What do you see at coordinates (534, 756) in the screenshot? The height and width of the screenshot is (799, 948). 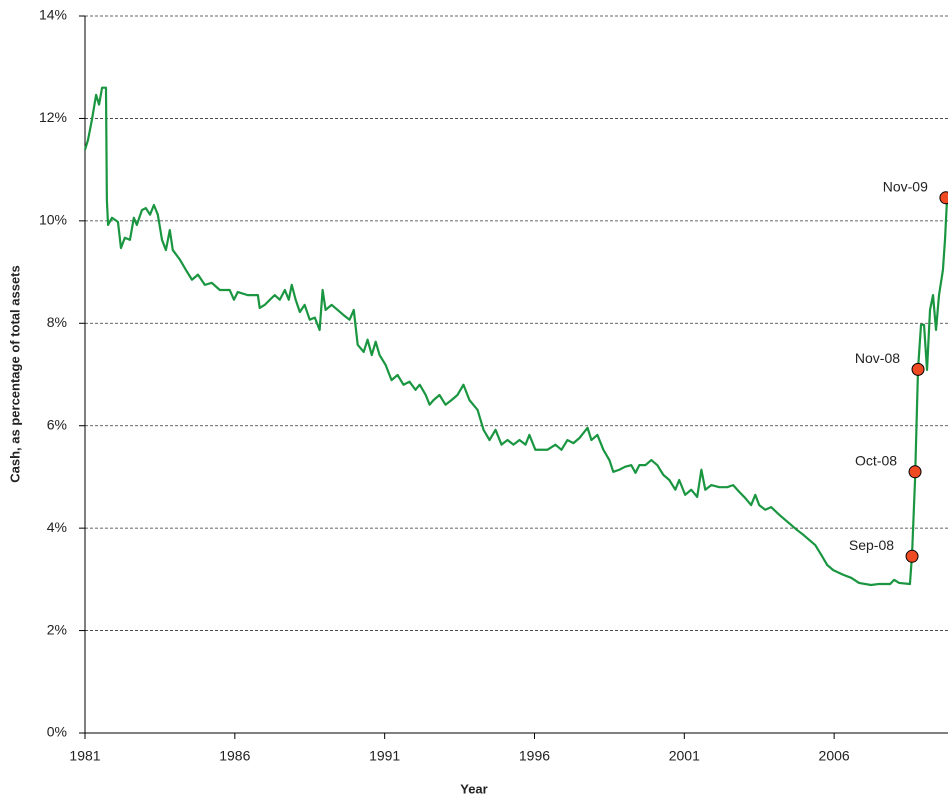 I see `x-tick-label: 1996` at bounding box center [534, 756].